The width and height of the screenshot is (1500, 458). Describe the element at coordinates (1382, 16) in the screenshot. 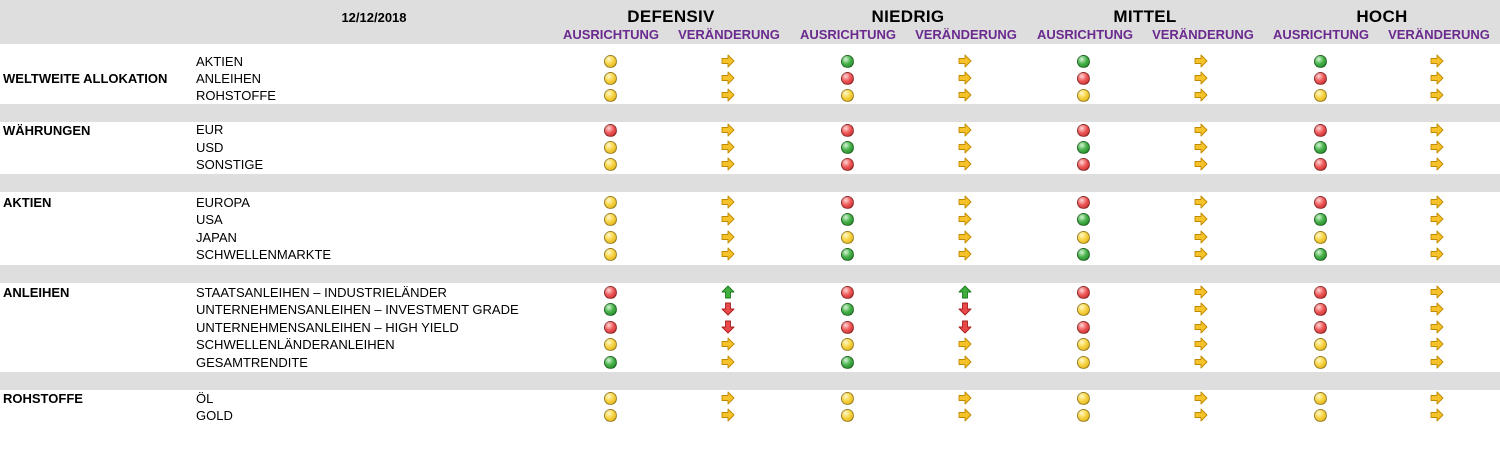

I see `profile-hoch-title: HOCH` at that location.